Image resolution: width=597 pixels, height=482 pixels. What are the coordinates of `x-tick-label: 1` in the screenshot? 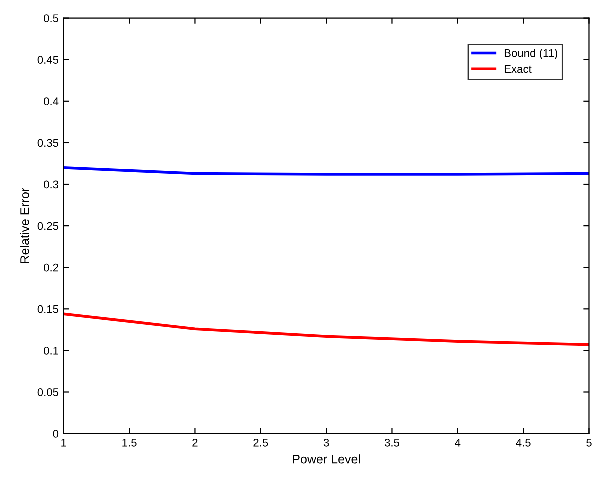 It's located at (64, 443).